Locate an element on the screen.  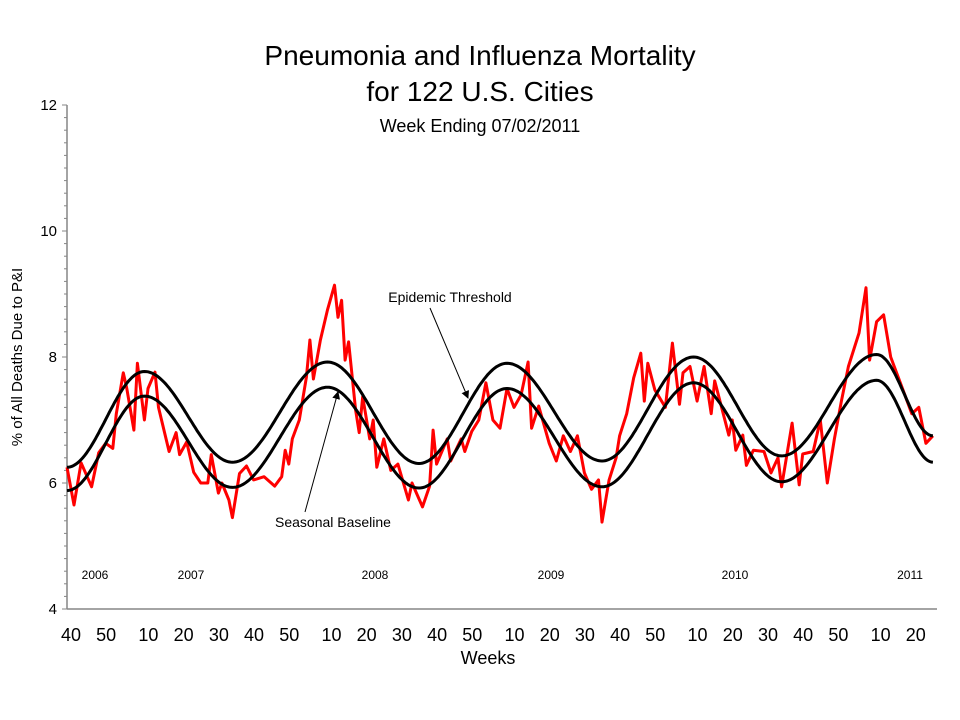
baseline-arrow is located at coordinates (322, 452).